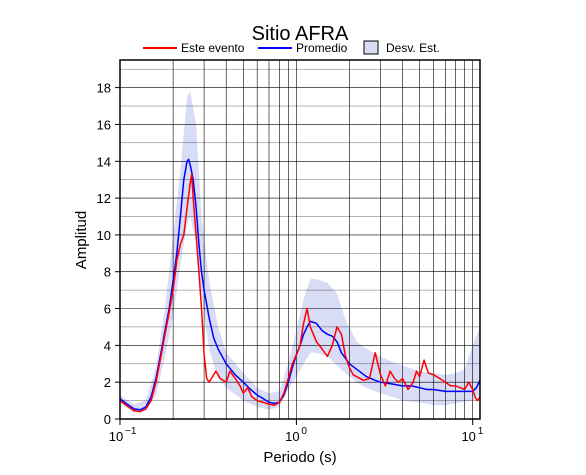 This screenshot has width=586, height=475. What do you see at coordinates (107, 419) in the screenshot?
I see `y-tick-label: 0` at bounding box center [107, 419].